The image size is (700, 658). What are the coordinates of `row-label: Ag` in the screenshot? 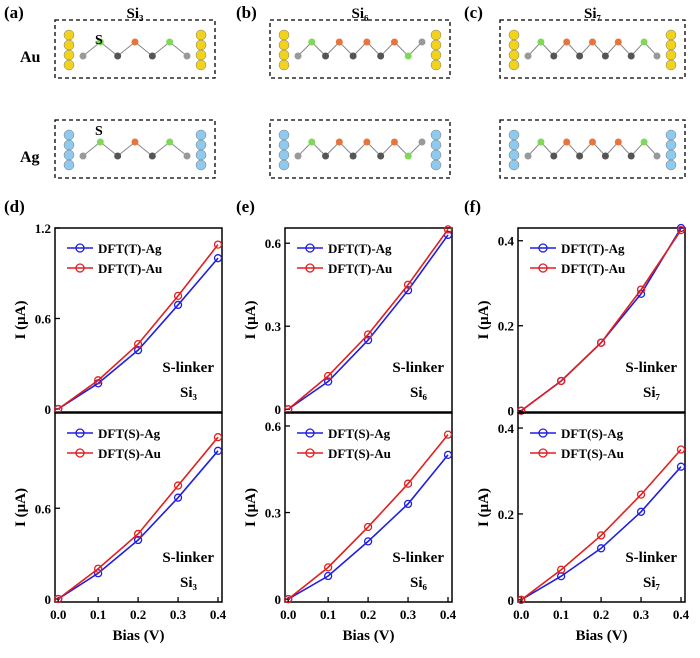 It's located at (30, 157).